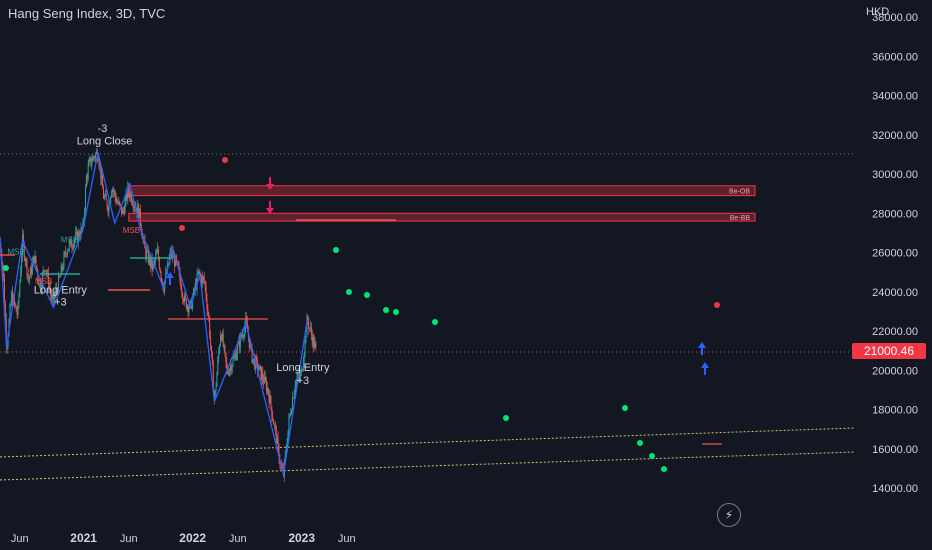 This screenshot has height=550, width=932. What do you see at coordinates (895, 97) in the screenshot?
I see `price-tick-label: 34000.00` at bounding box center [895, 97].